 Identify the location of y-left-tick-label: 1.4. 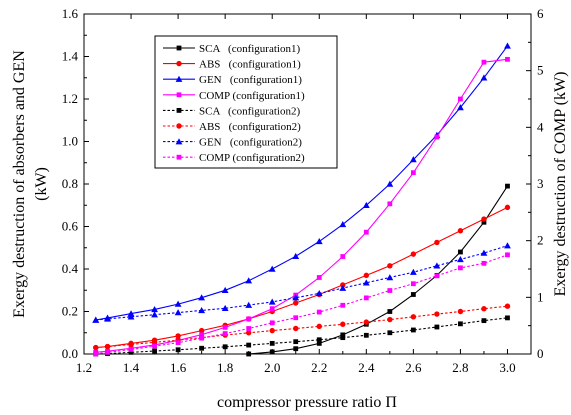
(70, 56).